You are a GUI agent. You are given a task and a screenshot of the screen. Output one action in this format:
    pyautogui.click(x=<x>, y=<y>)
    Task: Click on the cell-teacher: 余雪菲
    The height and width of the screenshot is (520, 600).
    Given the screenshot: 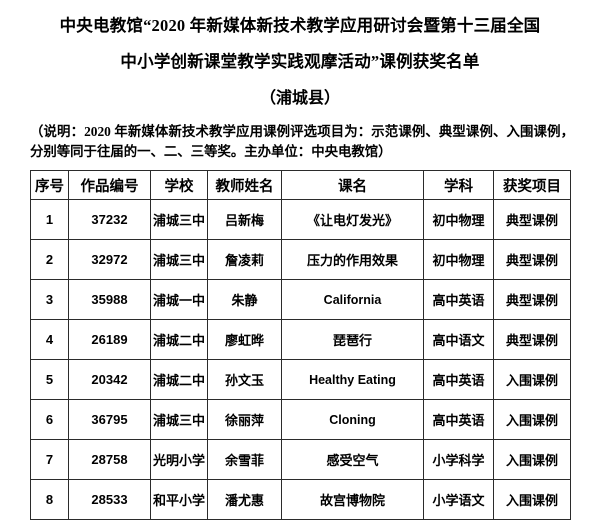 What is the action you would take?
    pyautogui.click(x=244, y=459)
    